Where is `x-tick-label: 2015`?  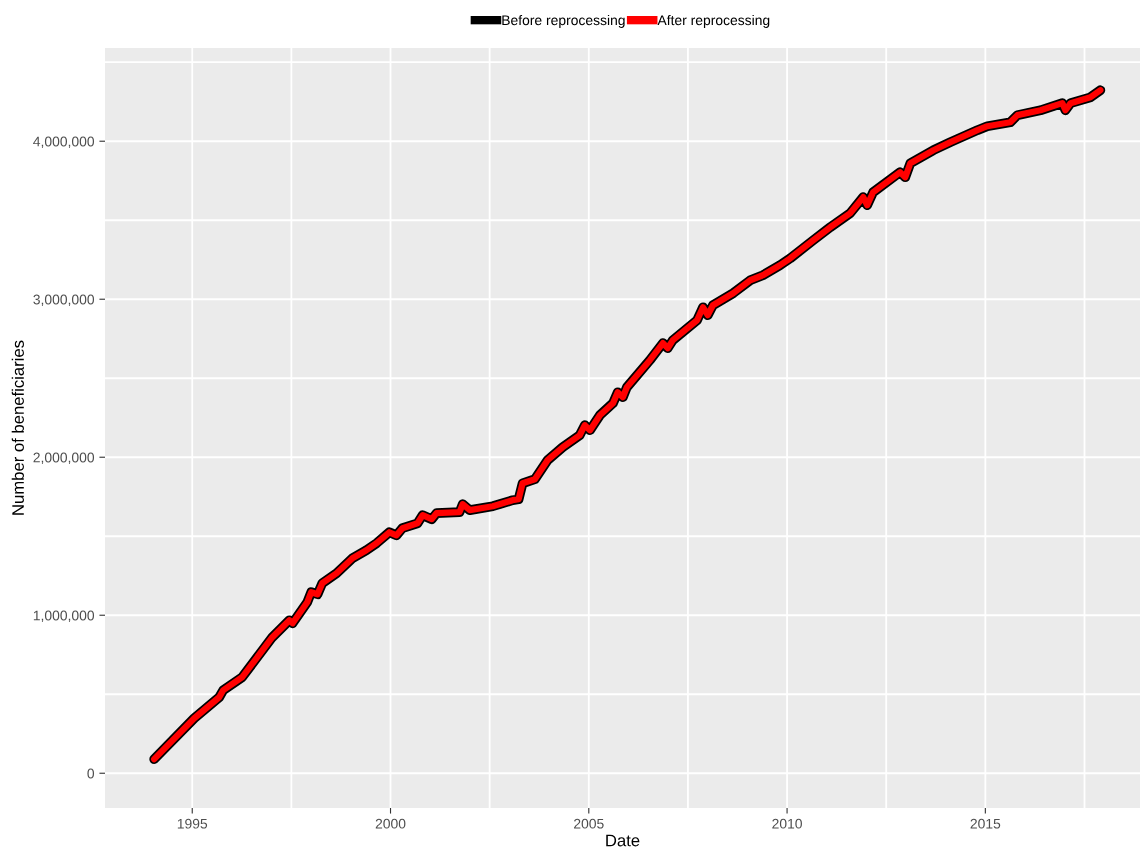
x-tick-label: 2015 is located at coordinates (985, 823).